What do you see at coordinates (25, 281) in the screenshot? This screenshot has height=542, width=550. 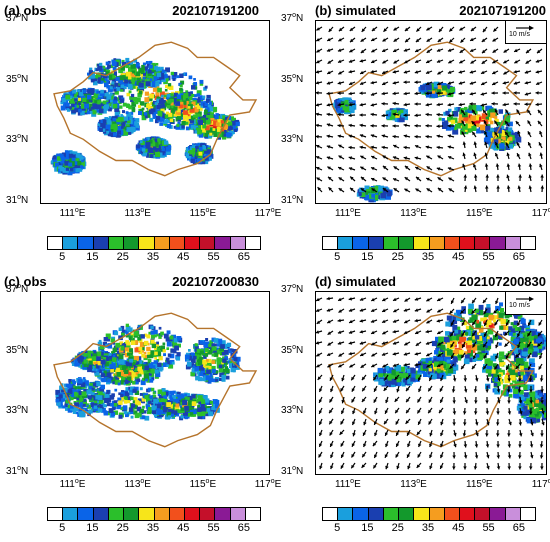 I see `panel-label: (c) obs` at bounding box center [25, 281].